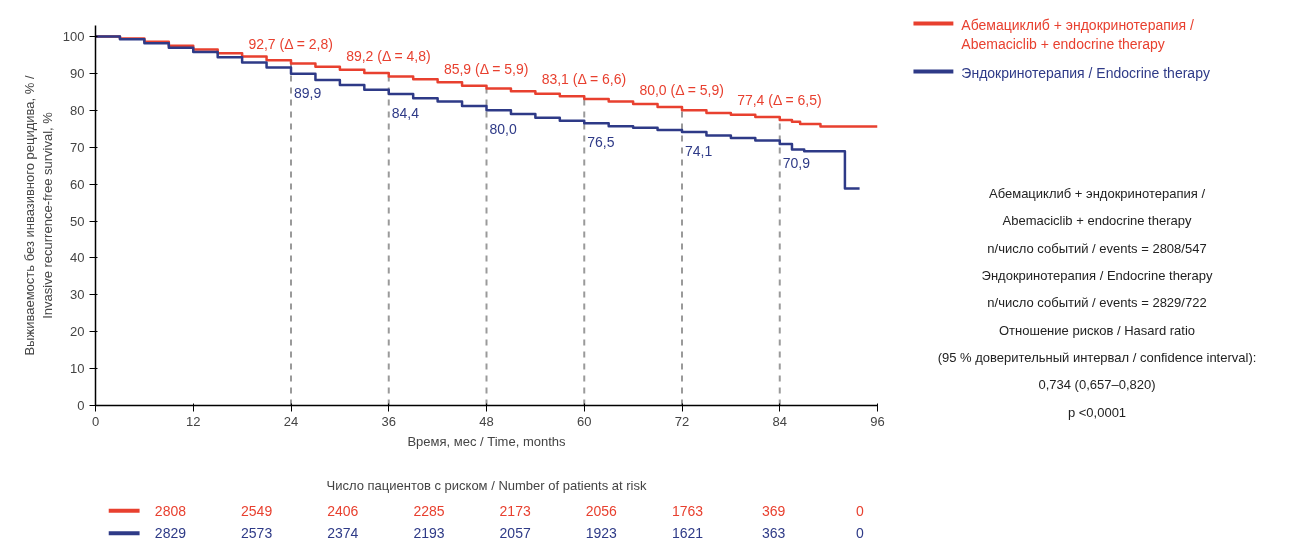  Describe the element at coordinates (1078, 34) in the screenshot. I see `legend-label: Абемациклиб + эндокринотерапия / Abemaciclib + endocrine therapy` at that location.